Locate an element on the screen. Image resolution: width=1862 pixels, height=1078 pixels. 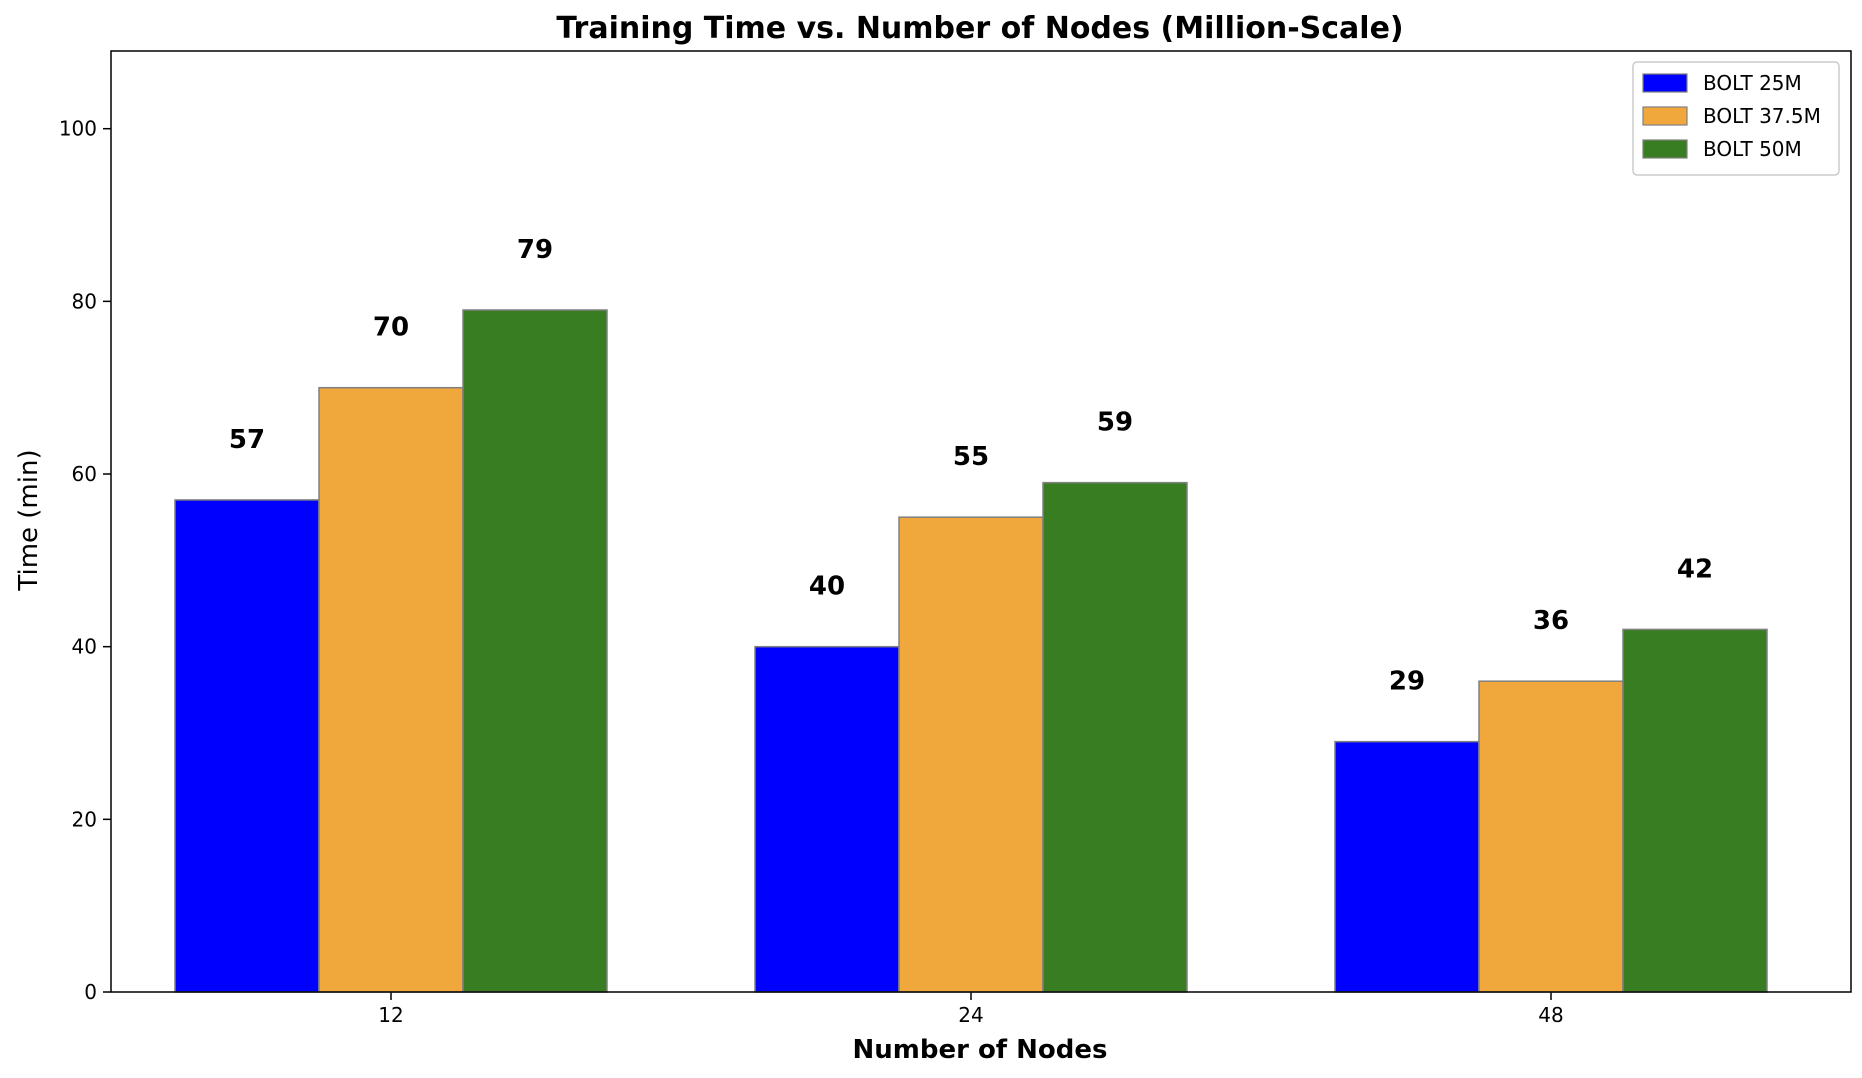
x-tick-label: 24 is located at coordinates (970, 1015).